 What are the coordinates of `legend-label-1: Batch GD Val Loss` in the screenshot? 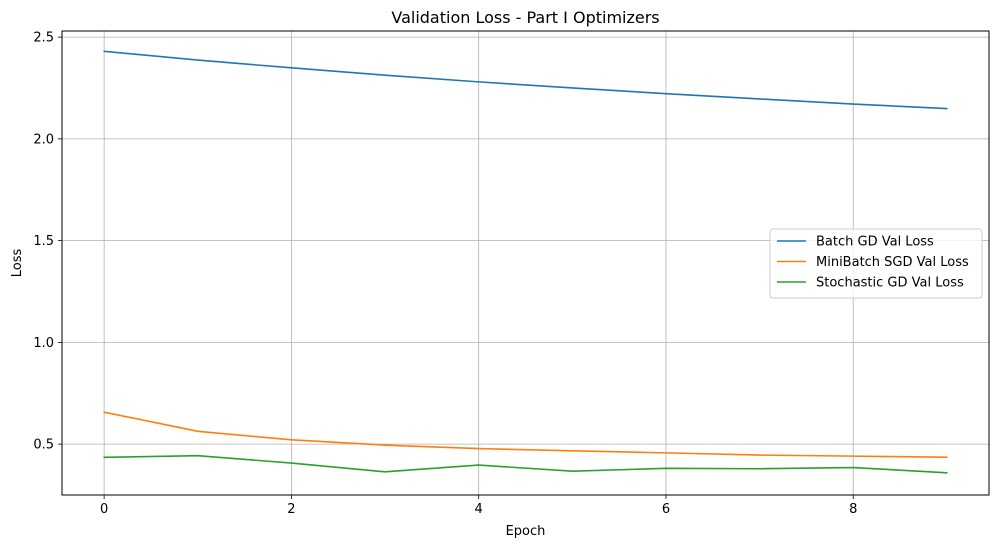 It's located at (875, 242).